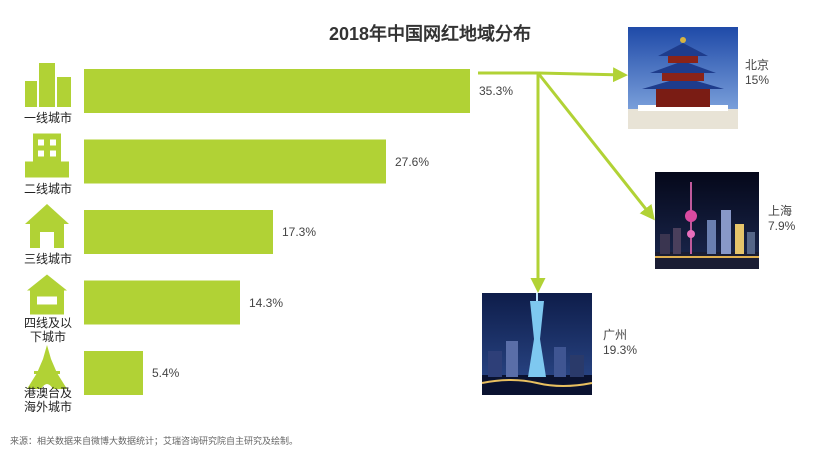 The width and height of the screenshot is (826, 451). What do you see at coordinates (47, 226) in the screenshot?
I see `house-icon` at bounding box center [47, 226].